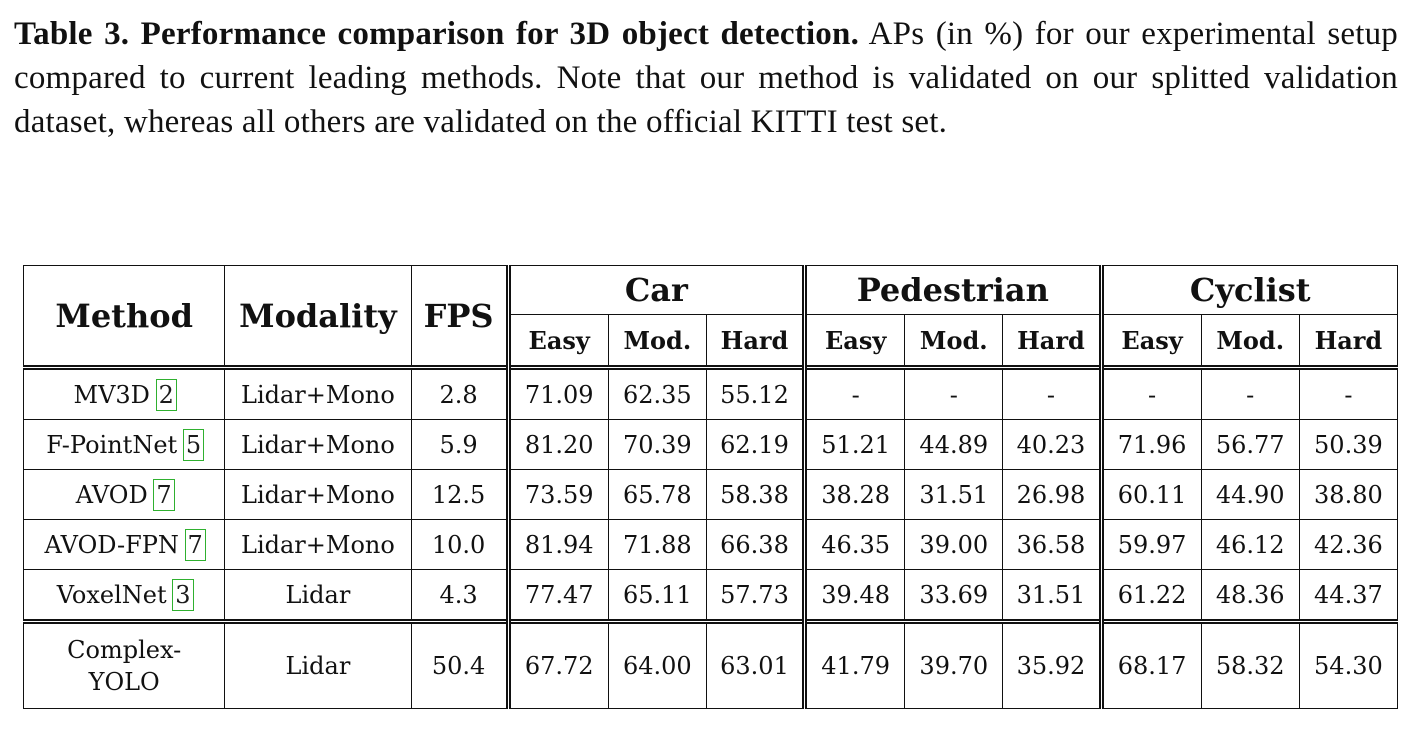  What do you see at coordinates (557, 392) in the screenshot?
I see `value-cell: 71.09` at bounding box center [557, 392].